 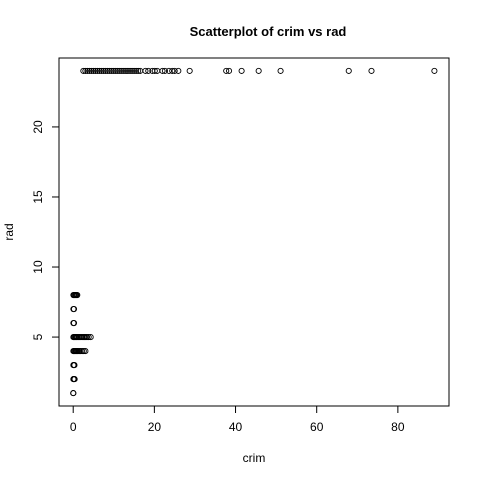 I want to click on y-tick-label: 20, so click(x=38, y=127).